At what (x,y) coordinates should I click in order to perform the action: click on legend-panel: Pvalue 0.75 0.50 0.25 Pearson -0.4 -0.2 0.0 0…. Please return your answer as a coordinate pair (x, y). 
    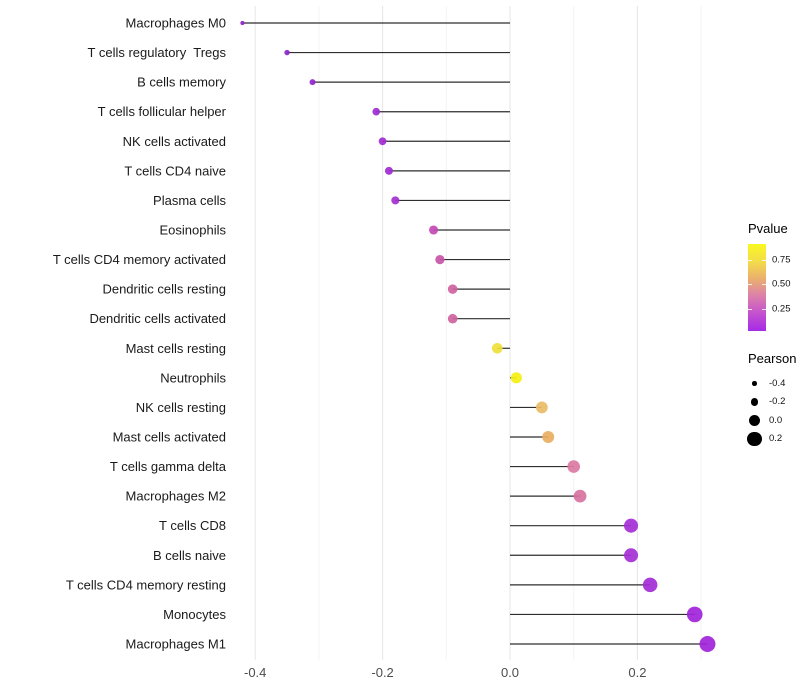
    Looking at the image, I should click on (771, 334).